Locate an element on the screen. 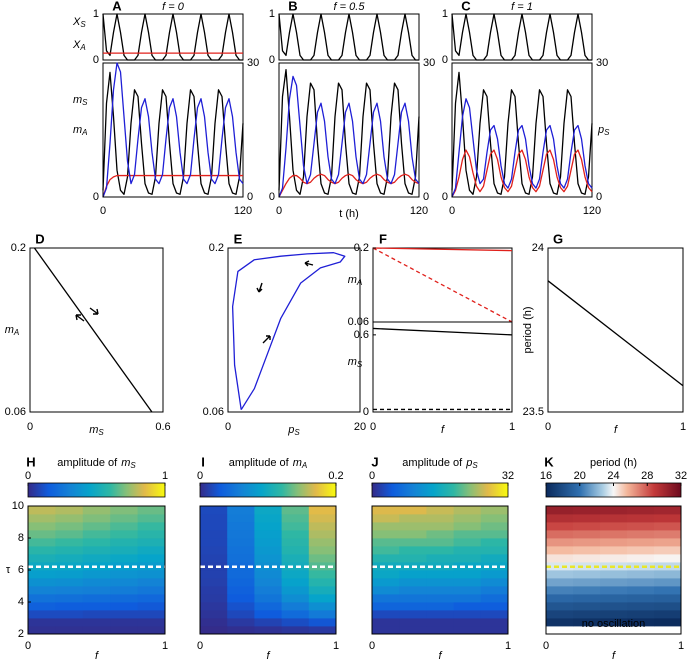  colorbar-tick-label: 32 is located at coordinates (681, 476).